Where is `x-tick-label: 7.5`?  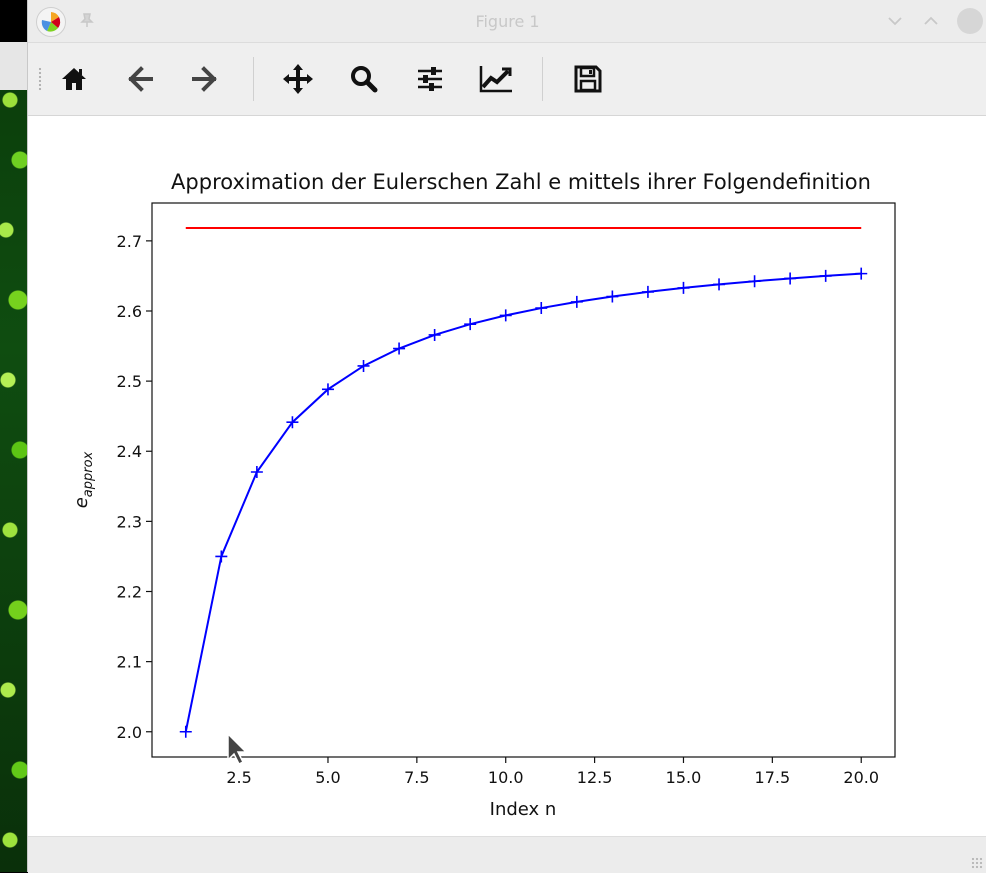 x-tick-label: 7.5 is located at coordinates (416, 777).